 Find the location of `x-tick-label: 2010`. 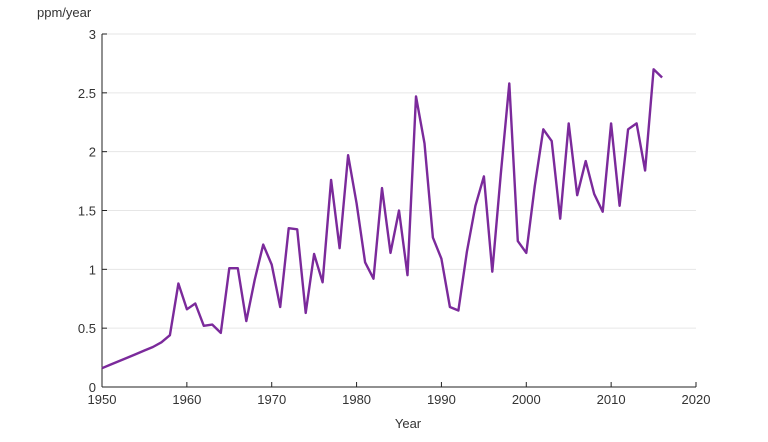

x-tick-label: 2010 is located at coordinates (611, 399).